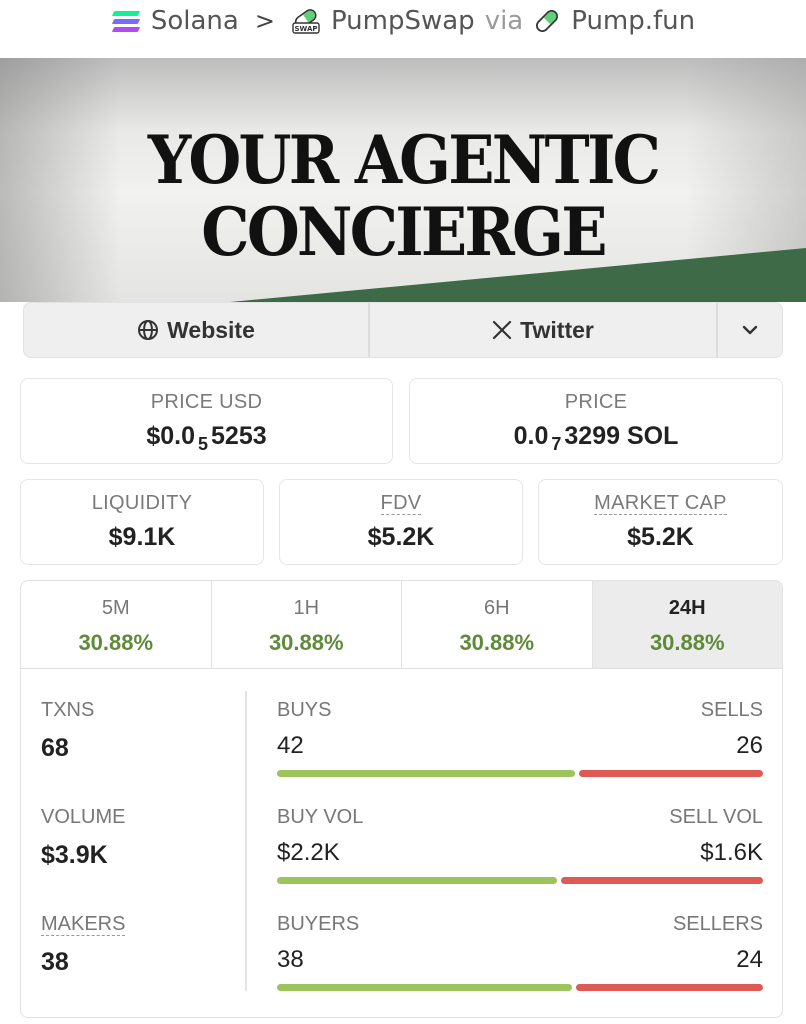 This screenshot has width=806, height=1024. I want to click on buy-vol-value: $2.2K, so click(308, 852).